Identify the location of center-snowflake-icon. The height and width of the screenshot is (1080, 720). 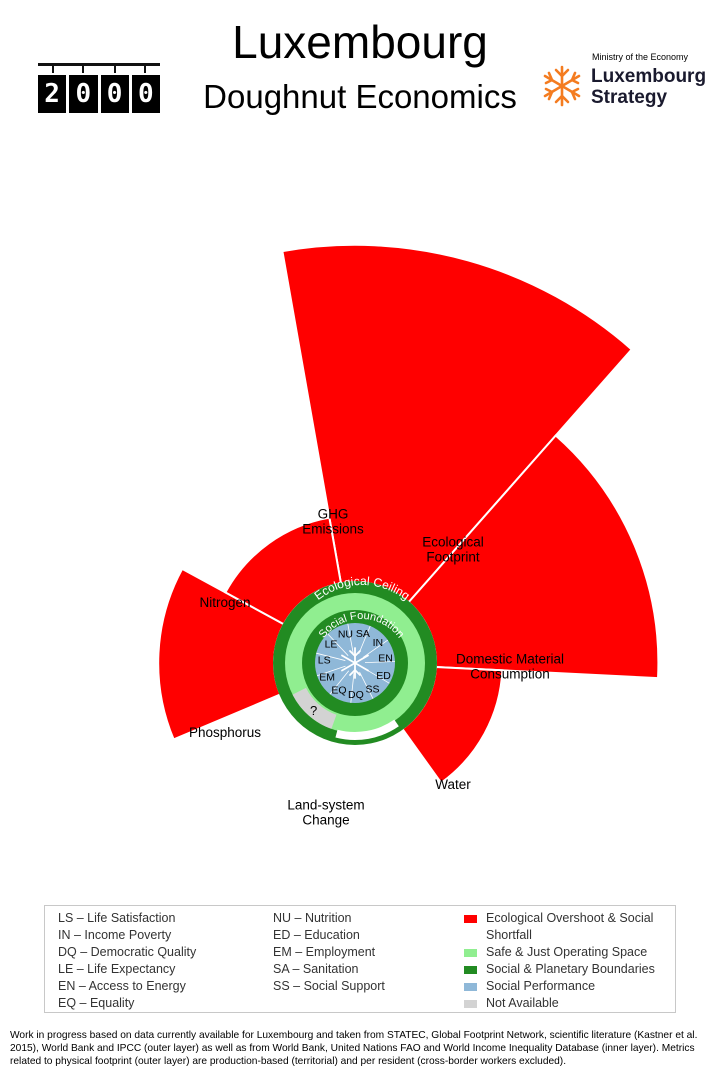
(355, 663).